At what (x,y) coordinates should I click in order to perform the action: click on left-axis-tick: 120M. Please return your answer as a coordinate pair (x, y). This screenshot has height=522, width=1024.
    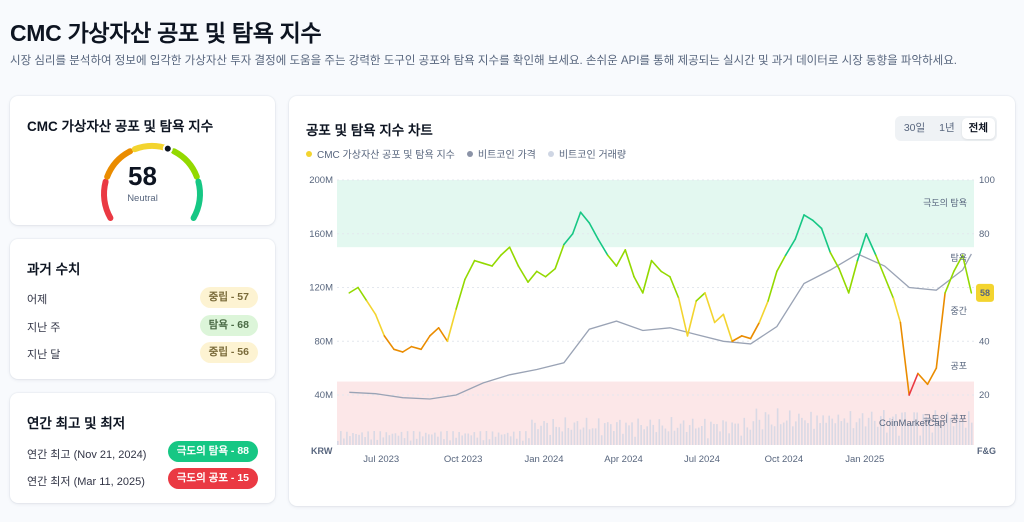
    Looking at the image, I should click on (321, 288).